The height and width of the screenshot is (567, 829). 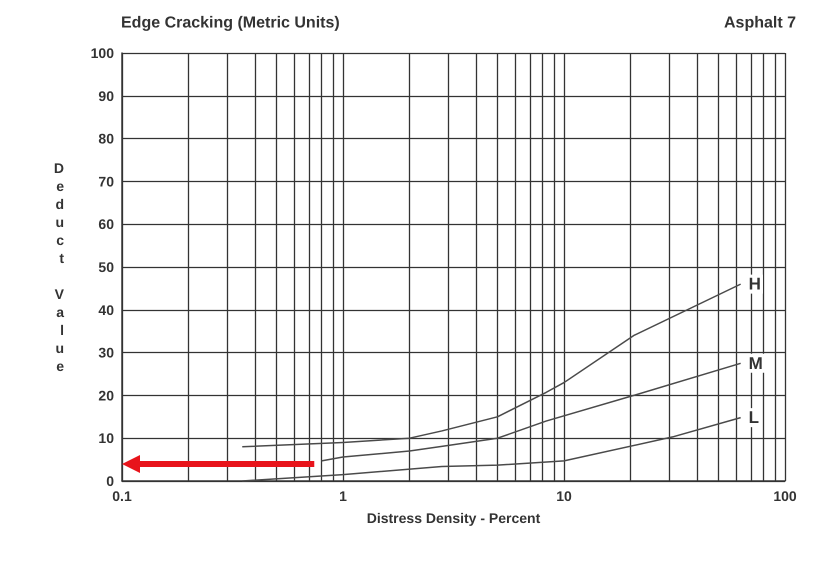 What do you see at coordinates (785, 496) in the screenshot?
I see `x-tick-label: 100` at bounding box center [785, 496].